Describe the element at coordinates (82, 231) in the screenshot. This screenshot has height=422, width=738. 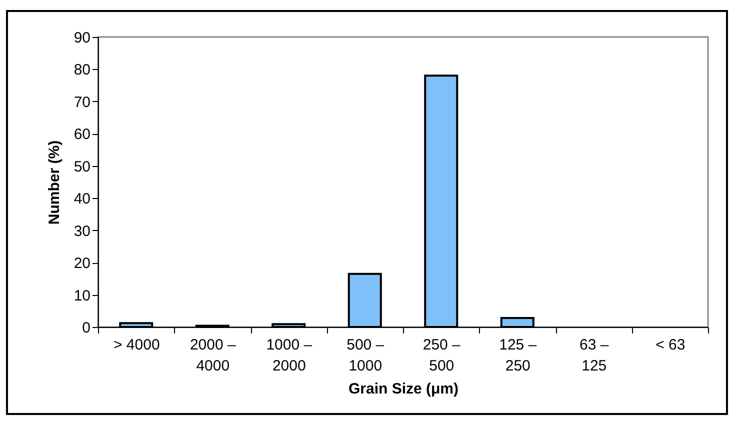
I see `y-tick-label: 30` at that location.